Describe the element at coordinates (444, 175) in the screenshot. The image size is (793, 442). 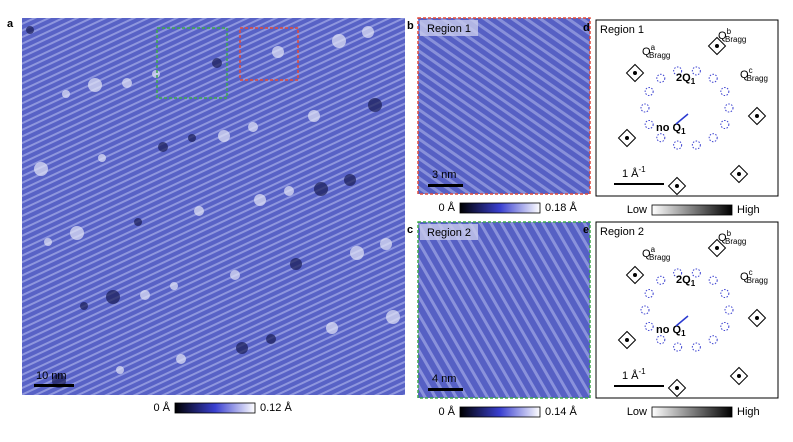
I see `scale-bar-label: 3 nm` at that location.